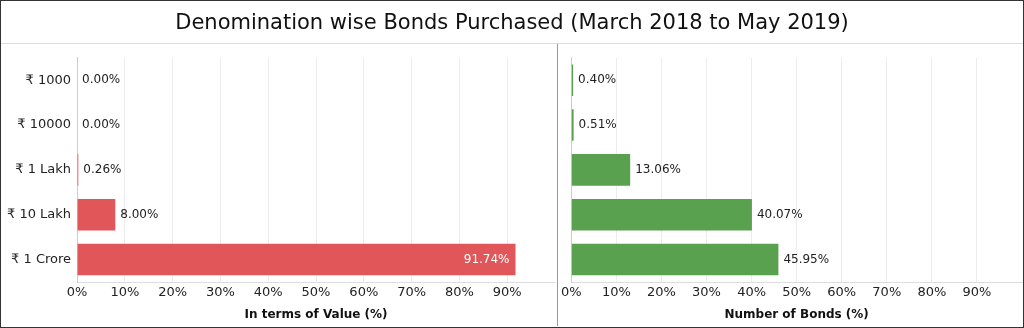 The width and height of the screenshot is (1024, 328). I want to click on y-tick-label: ₹ 10000, so click(44, 124).